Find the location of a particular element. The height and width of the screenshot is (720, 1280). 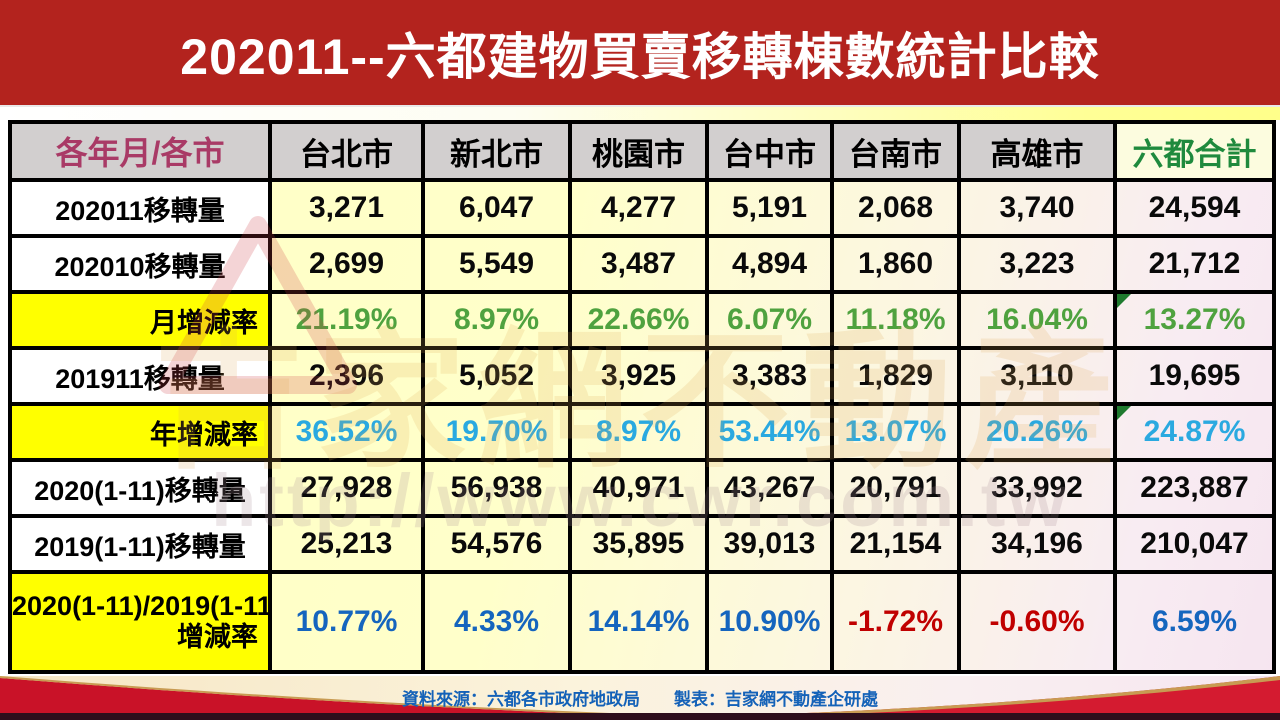

value-cell: 6,047 is located at coordinates (496, 208).